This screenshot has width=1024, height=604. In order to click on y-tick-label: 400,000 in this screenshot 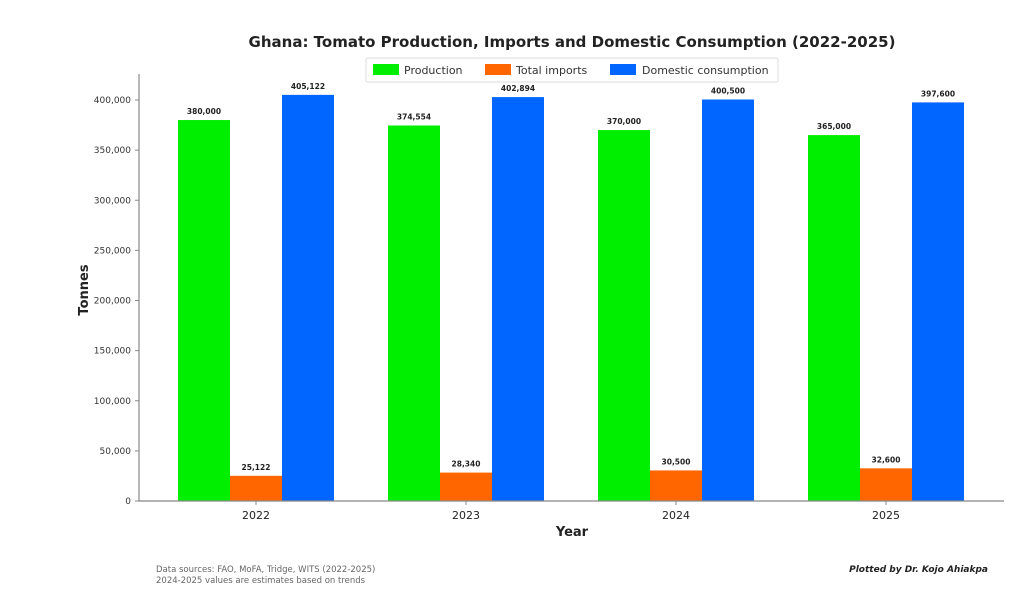, I will do `click(112, 101)`.